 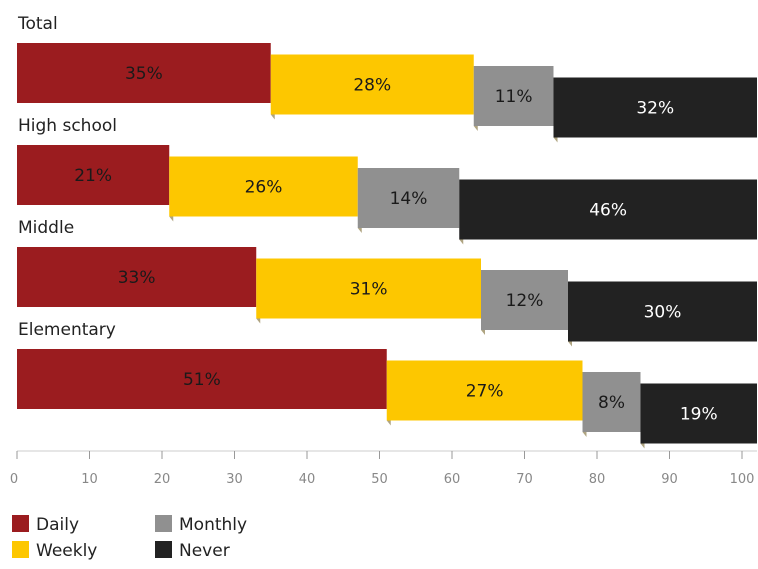 I want to click on bar-weekly-middle, so click(x=368, y=288).